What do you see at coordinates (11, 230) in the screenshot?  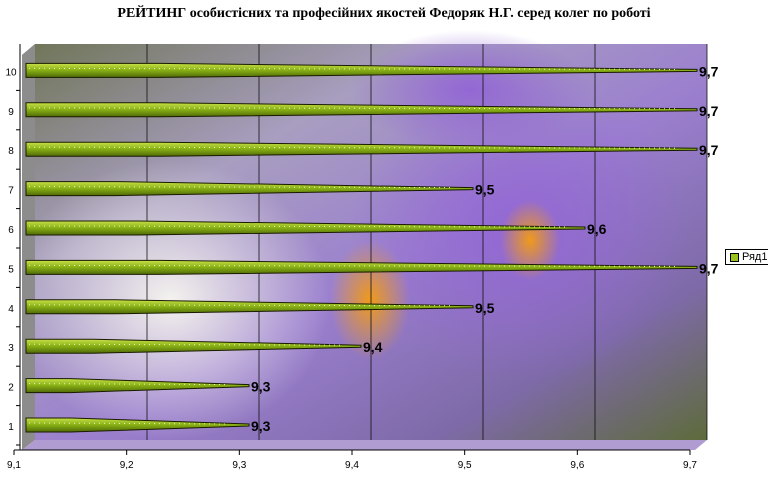 I see `y-tick-label: 6` at bounding box center [11, 230].